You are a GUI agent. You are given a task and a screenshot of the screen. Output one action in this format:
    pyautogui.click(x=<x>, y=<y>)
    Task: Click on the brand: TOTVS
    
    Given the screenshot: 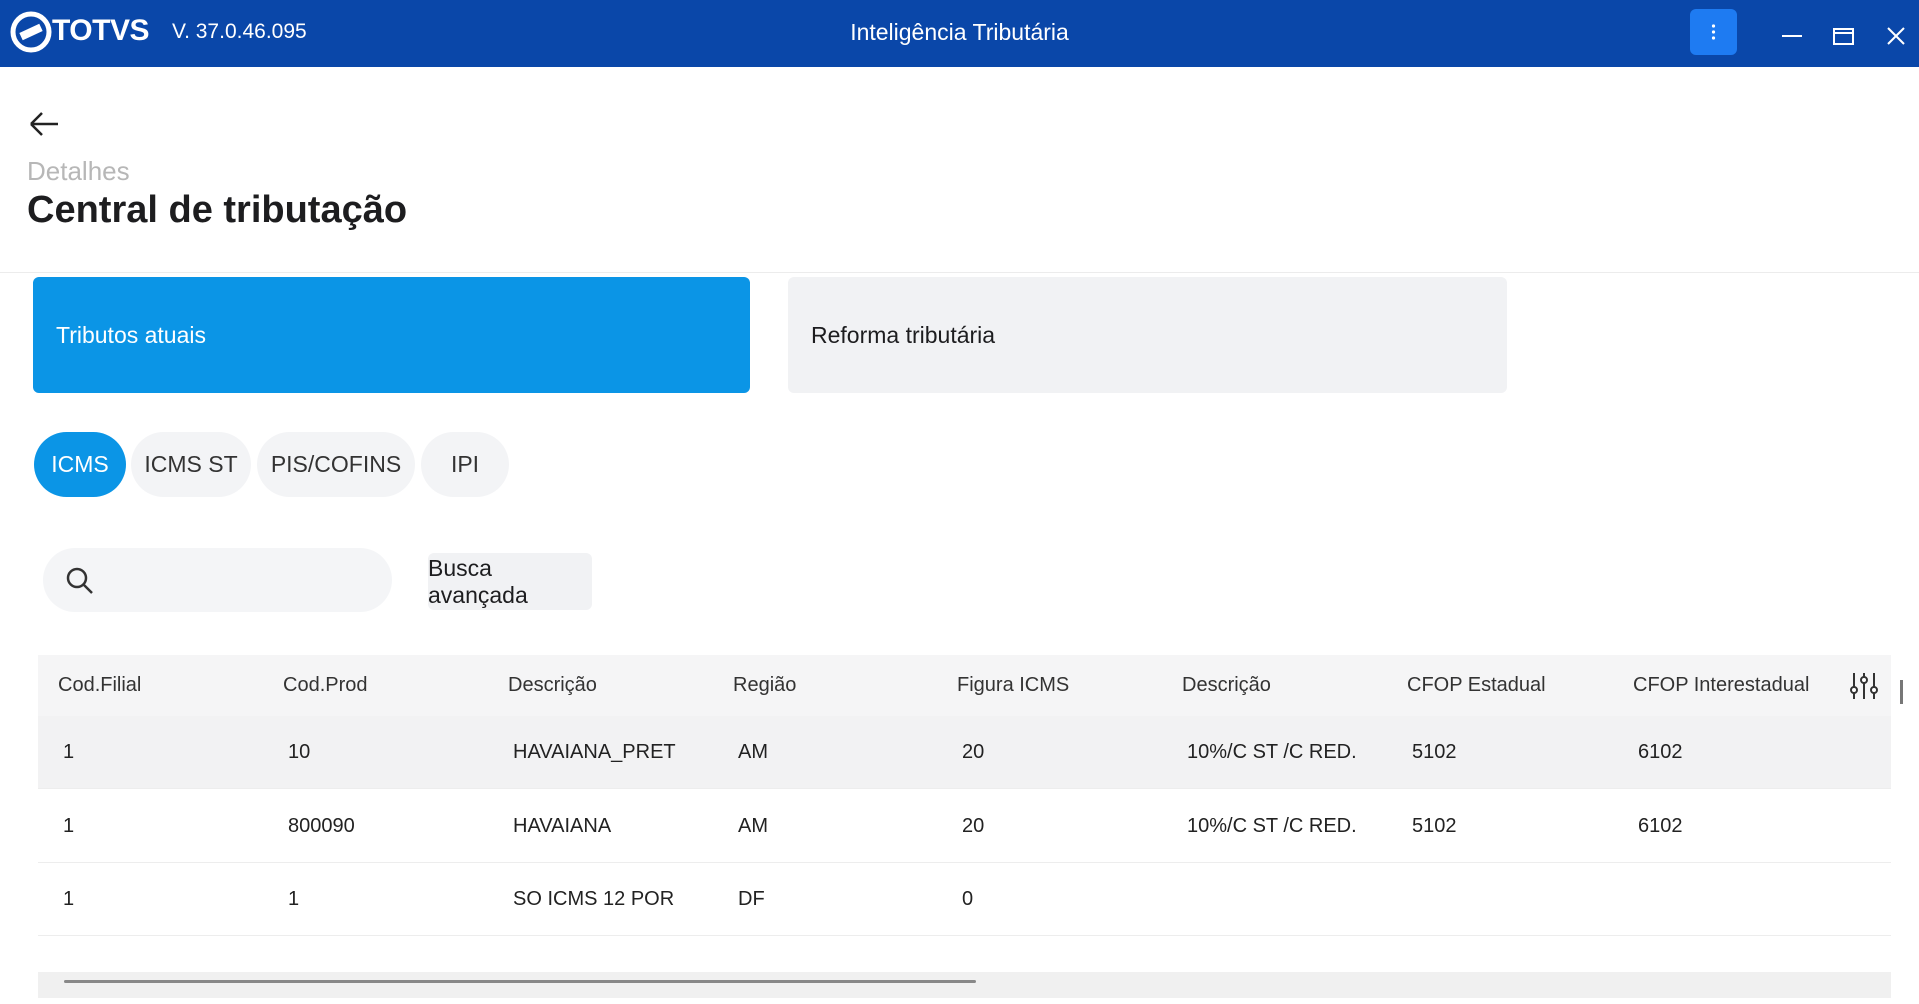 What is the action you would take?
    pyautogui.click(x=100, y=30)
    